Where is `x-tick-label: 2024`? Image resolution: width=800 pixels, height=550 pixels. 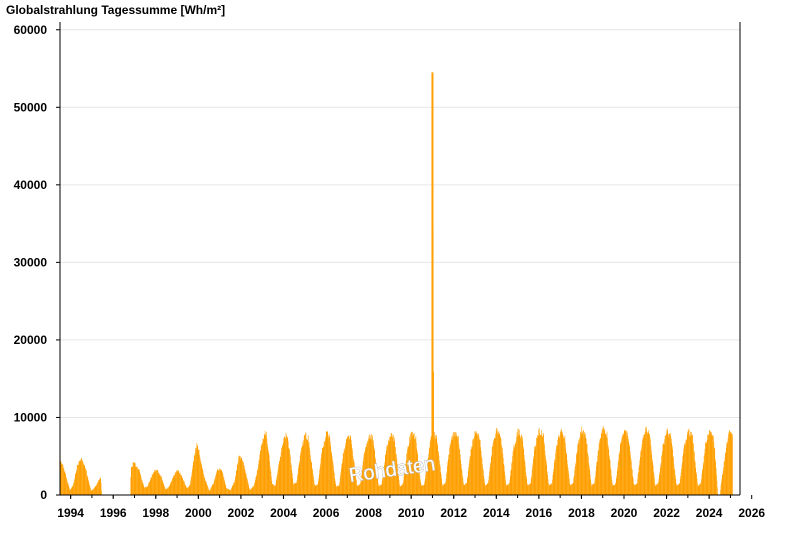 x-tick-label: 2024 is located at coordinates (709, 513).